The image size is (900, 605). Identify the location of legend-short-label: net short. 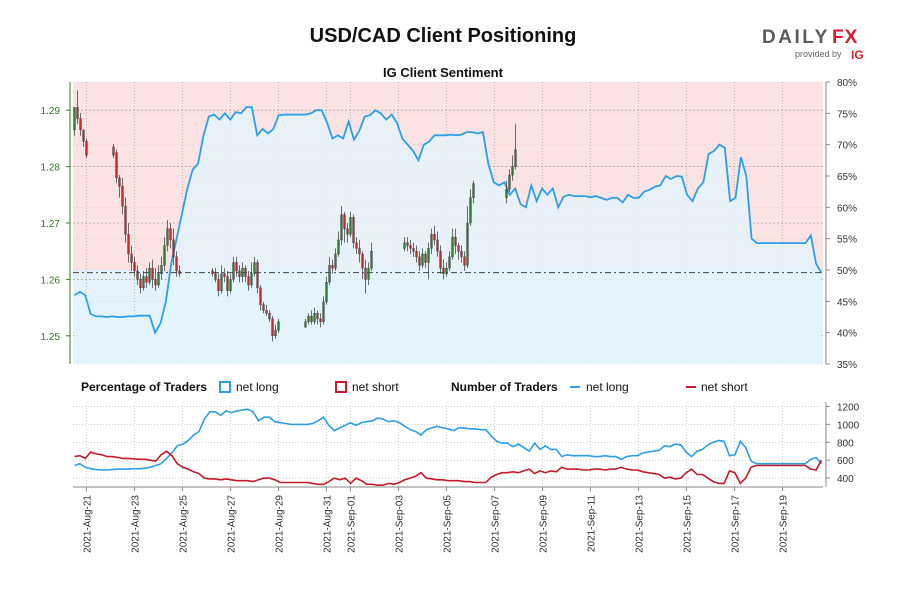
(375, 387).